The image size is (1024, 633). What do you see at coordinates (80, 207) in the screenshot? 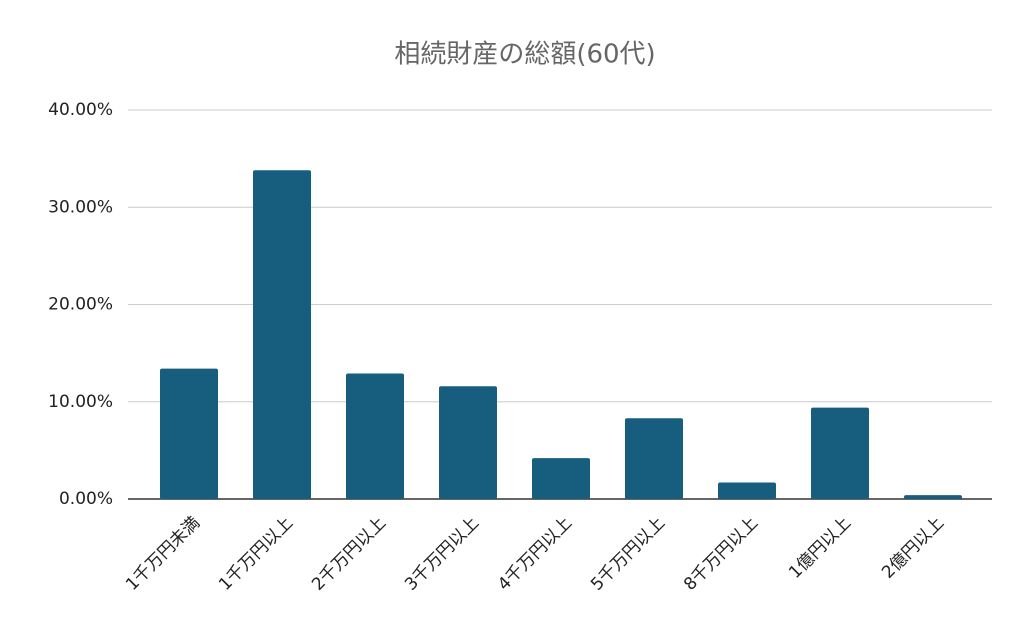
I see `y-tick-label: 30.00%` at bounding box center [80, 207].